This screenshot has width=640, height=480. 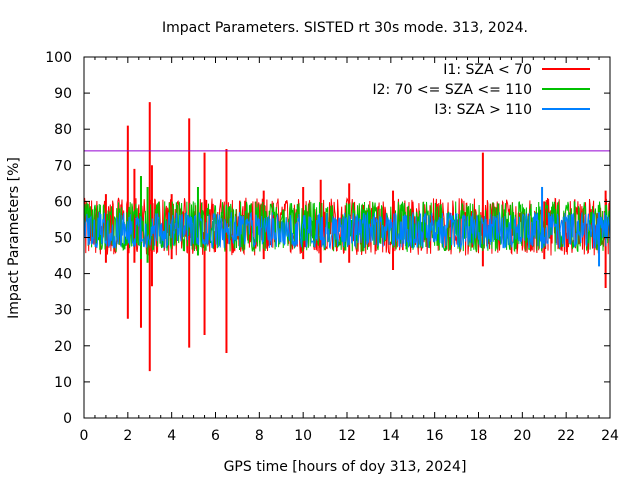 I want to click on x-tick-label: 12, so click(x=347, y=436).